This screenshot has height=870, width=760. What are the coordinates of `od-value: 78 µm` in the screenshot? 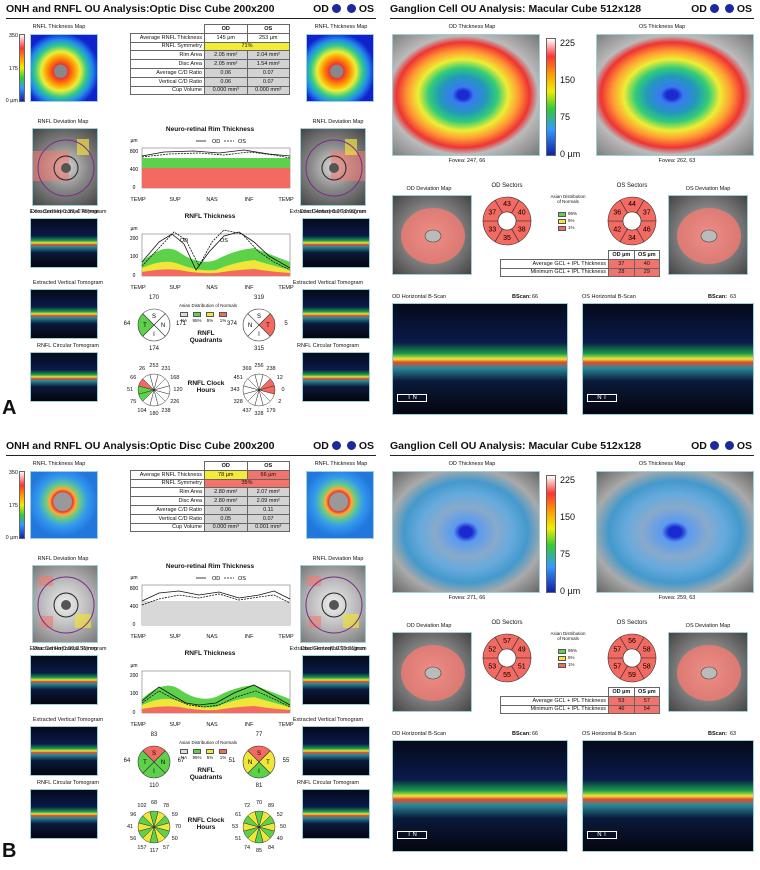 It's located at (226, 474).